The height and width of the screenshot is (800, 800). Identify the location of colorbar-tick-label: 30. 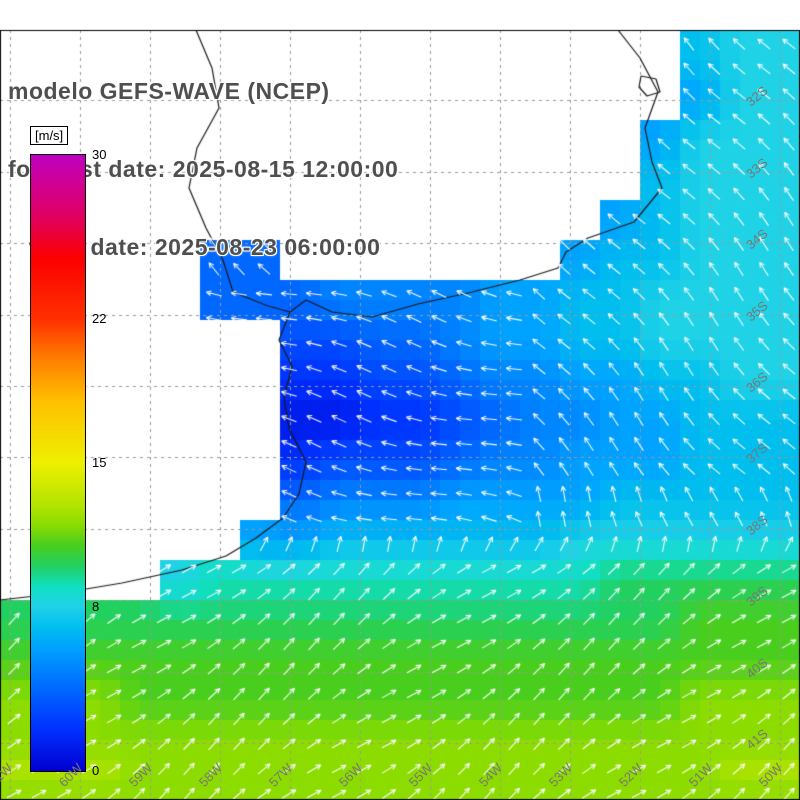
(99, 154).